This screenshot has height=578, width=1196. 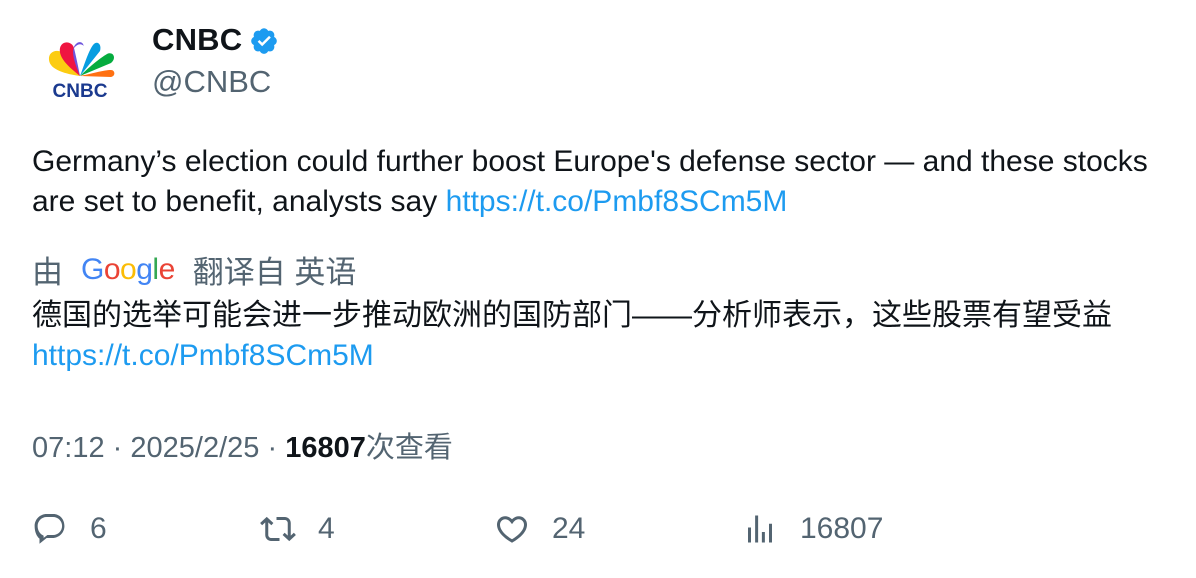 I want to click on repost-icon, so click(x=278, y=529).